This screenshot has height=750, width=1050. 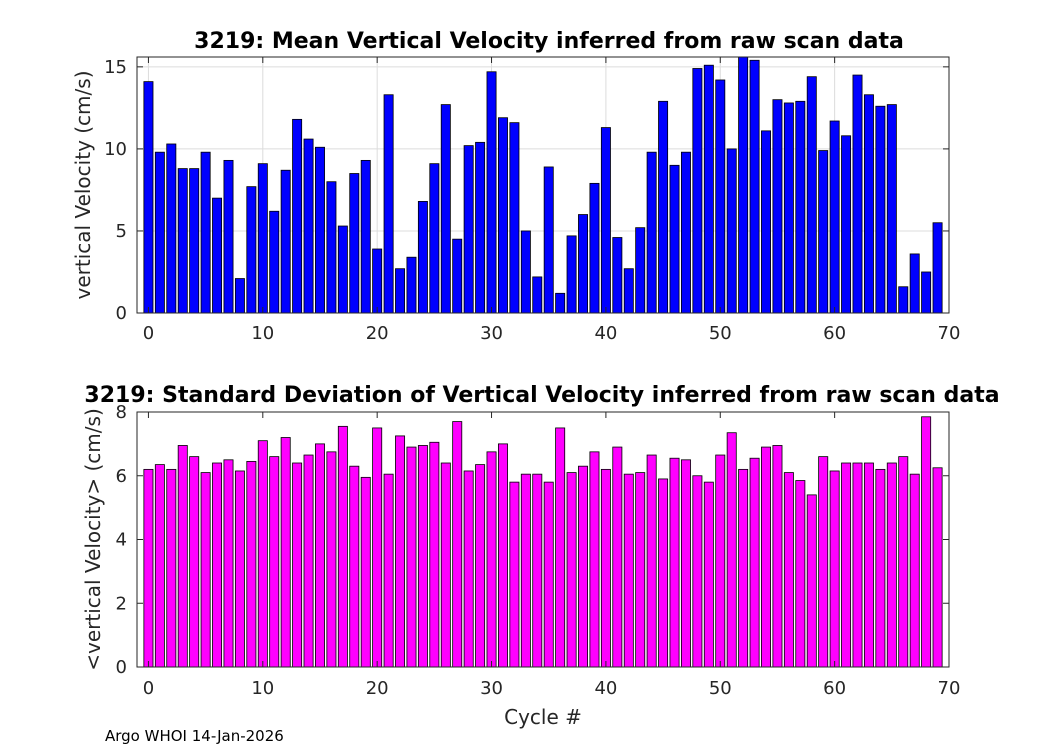 What do you see at coordinates (720, 333) in the screenshot?
I see `x-tick-label: 50` at bounding box center [720, 333].